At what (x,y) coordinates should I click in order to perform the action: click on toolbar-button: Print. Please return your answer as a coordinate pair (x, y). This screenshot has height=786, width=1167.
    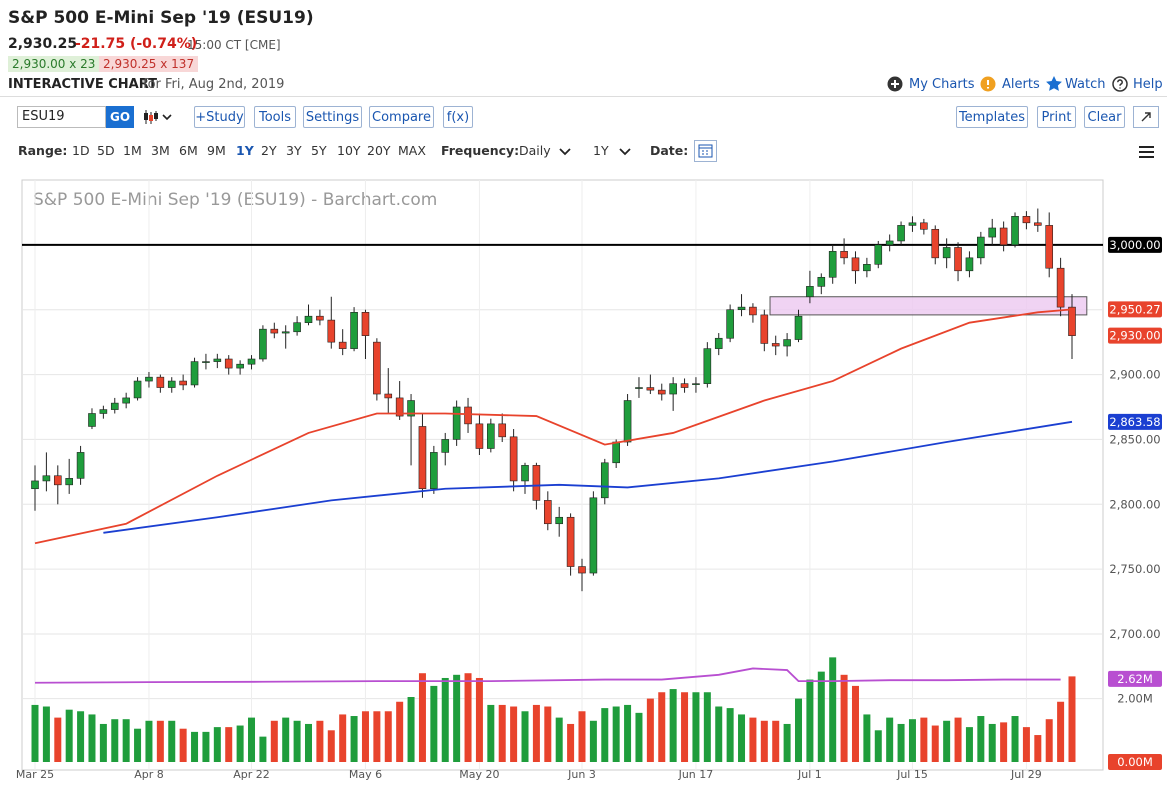
    Looking at the image, I should click on (1056, 117).